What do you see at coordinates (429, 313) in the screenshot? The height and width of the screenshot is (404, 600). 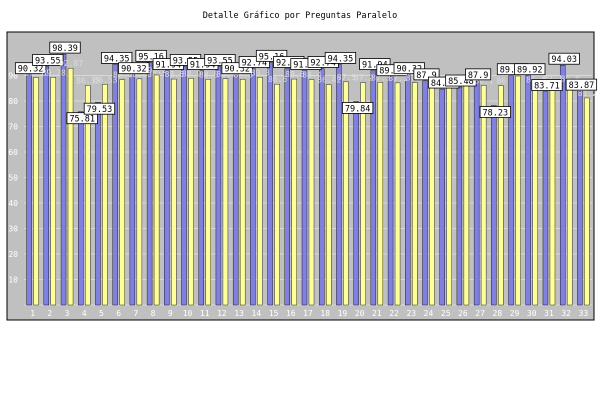 I see `x-tick-label: 24` at bounding box center [429, 313].